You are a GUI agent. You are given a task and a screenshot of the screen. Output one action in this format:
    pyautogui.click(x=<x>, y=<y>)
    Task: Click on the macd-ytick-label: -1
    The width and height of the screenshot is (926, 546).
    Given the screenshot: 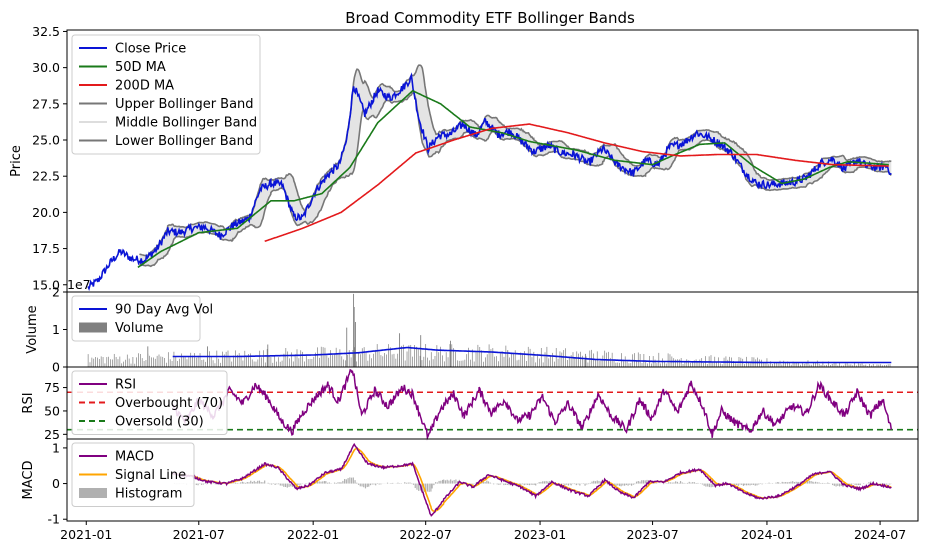 What is the action you would take?
    pyautogui.click(x=54, y=519)
    